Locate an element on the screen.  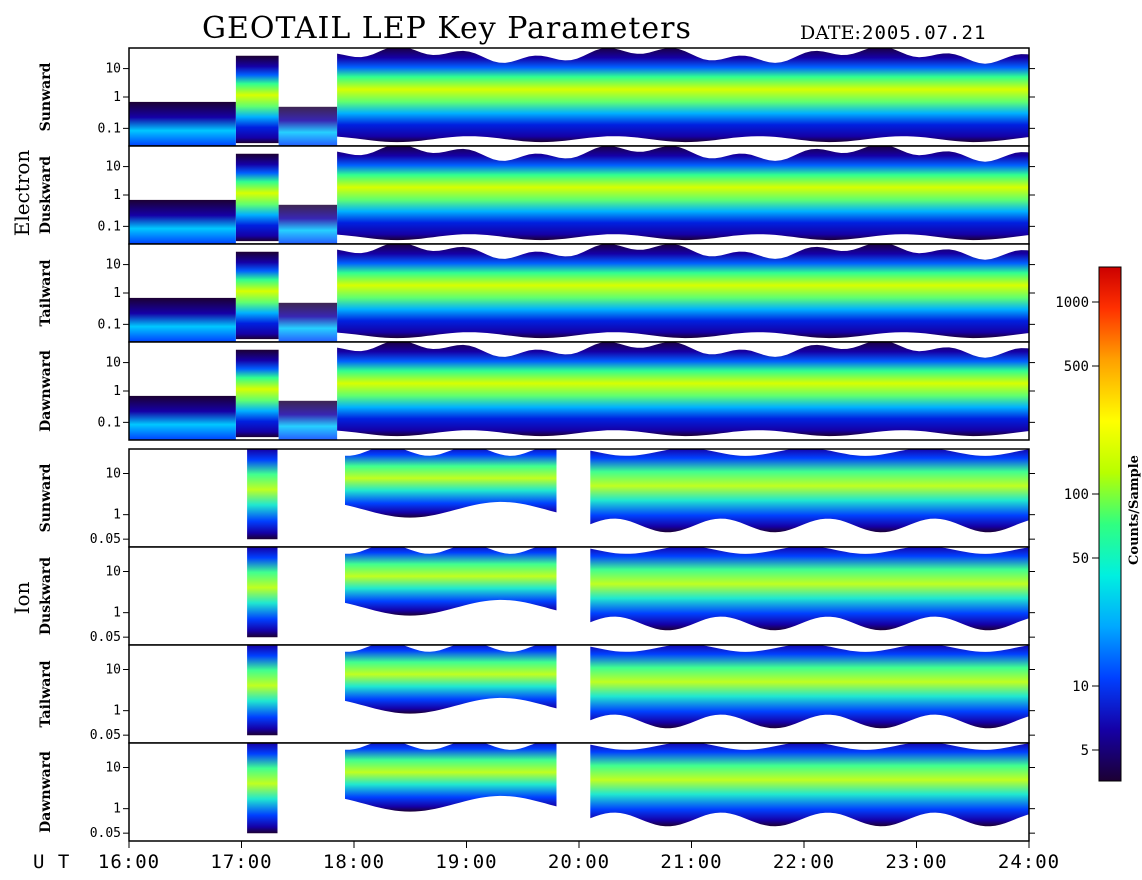
colorbar-tick-label: 500 is located at coordinates (1076, 367).